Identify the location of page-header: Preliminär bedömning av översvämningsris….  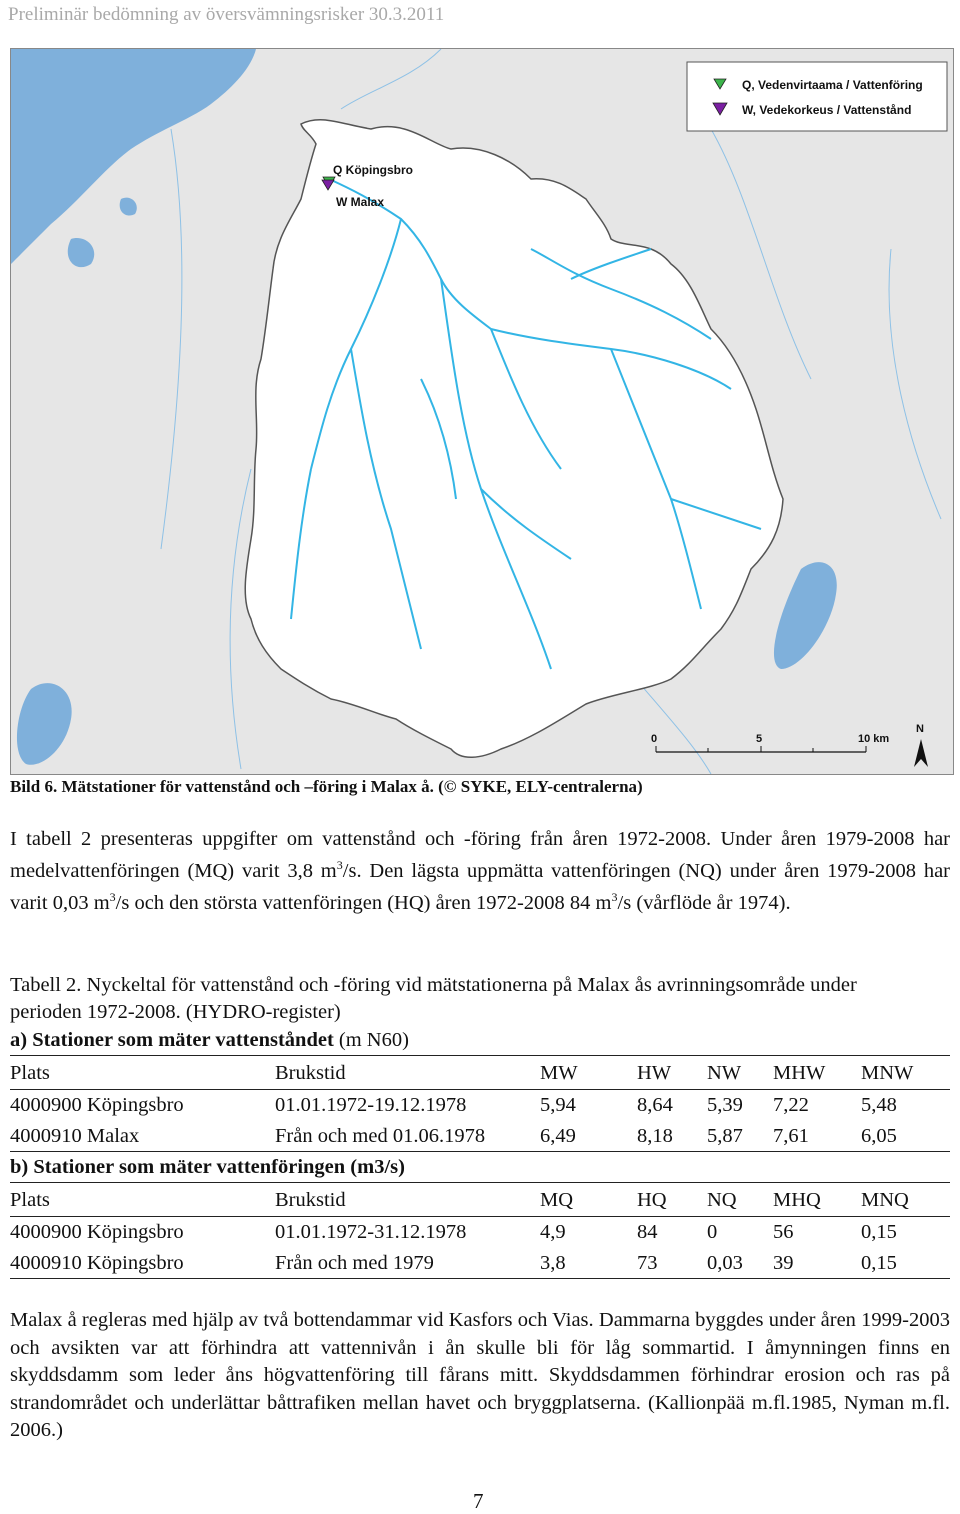
(226, 14).